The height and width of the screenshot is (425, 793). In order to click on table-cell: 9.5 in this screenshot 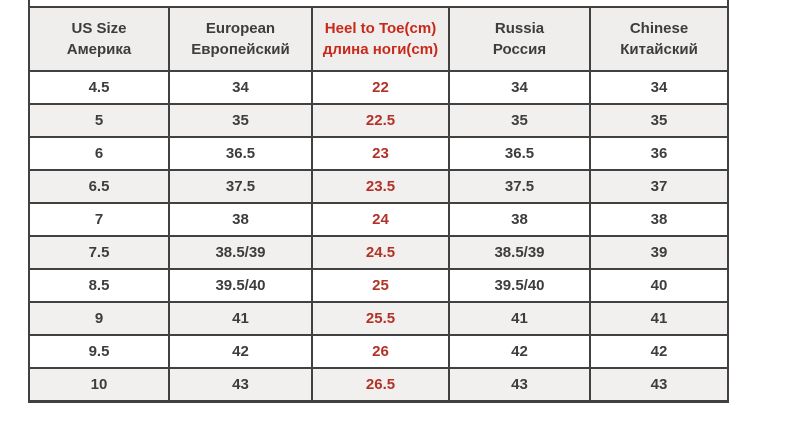, I will do `click(99, 351)`.